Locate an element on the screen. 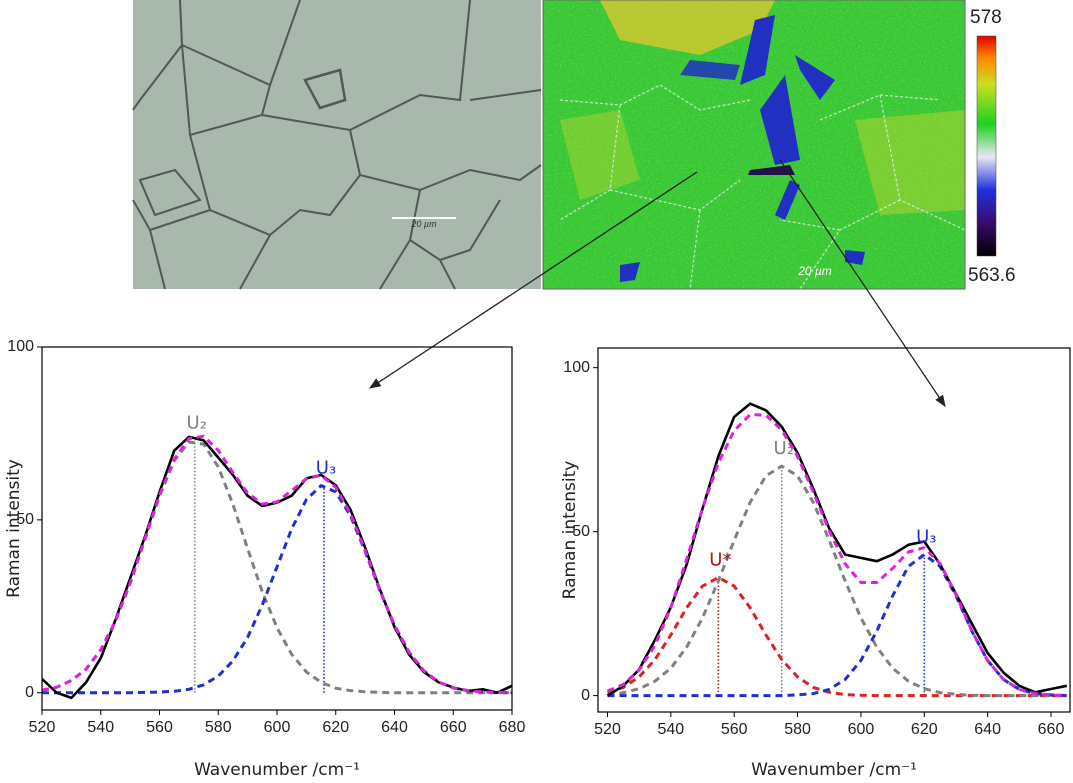  colorbar-max: 578 is located at coordinates (986, 17).